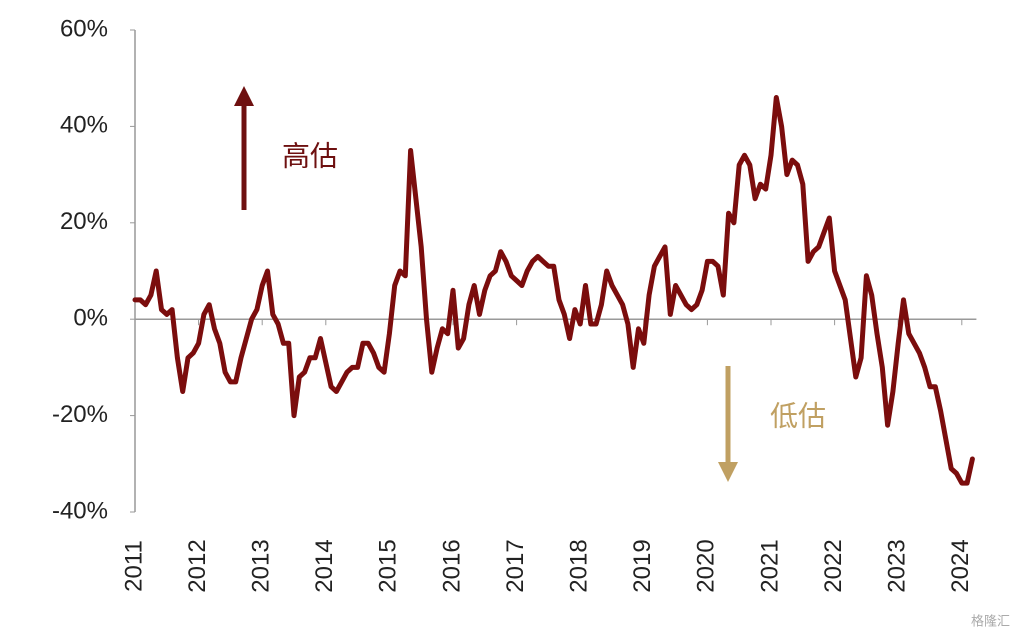 The image size is (1023, 638). What do you see at coordinates (84, 221) in the screenshot?
I see `y-tick-label: 20%` at bounding box center [84, 221].